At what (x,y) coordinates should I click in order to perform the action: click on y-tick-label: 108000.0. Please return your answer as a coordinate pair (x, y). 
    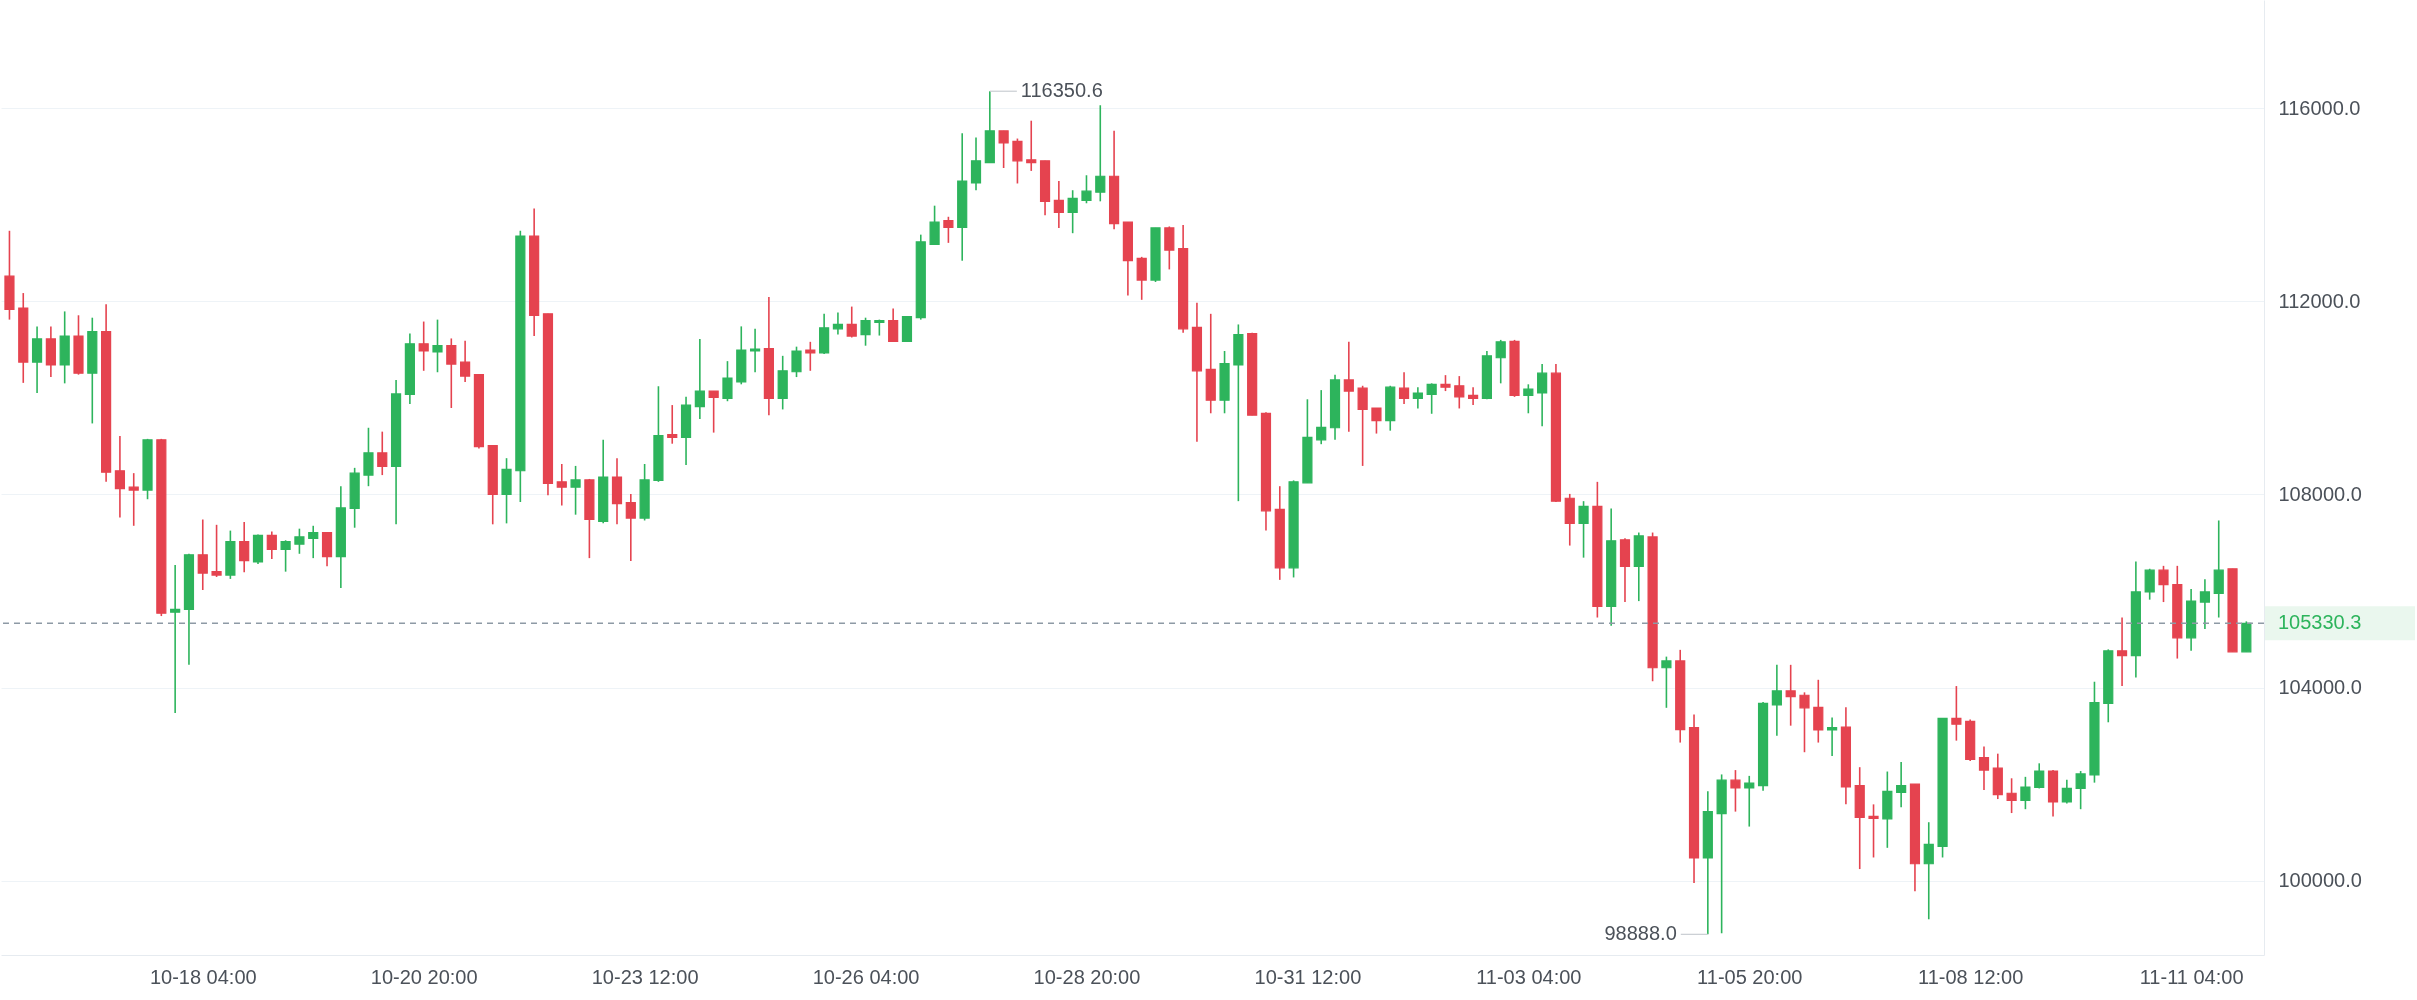
    Looking at the image, I should click on (2320, 493).